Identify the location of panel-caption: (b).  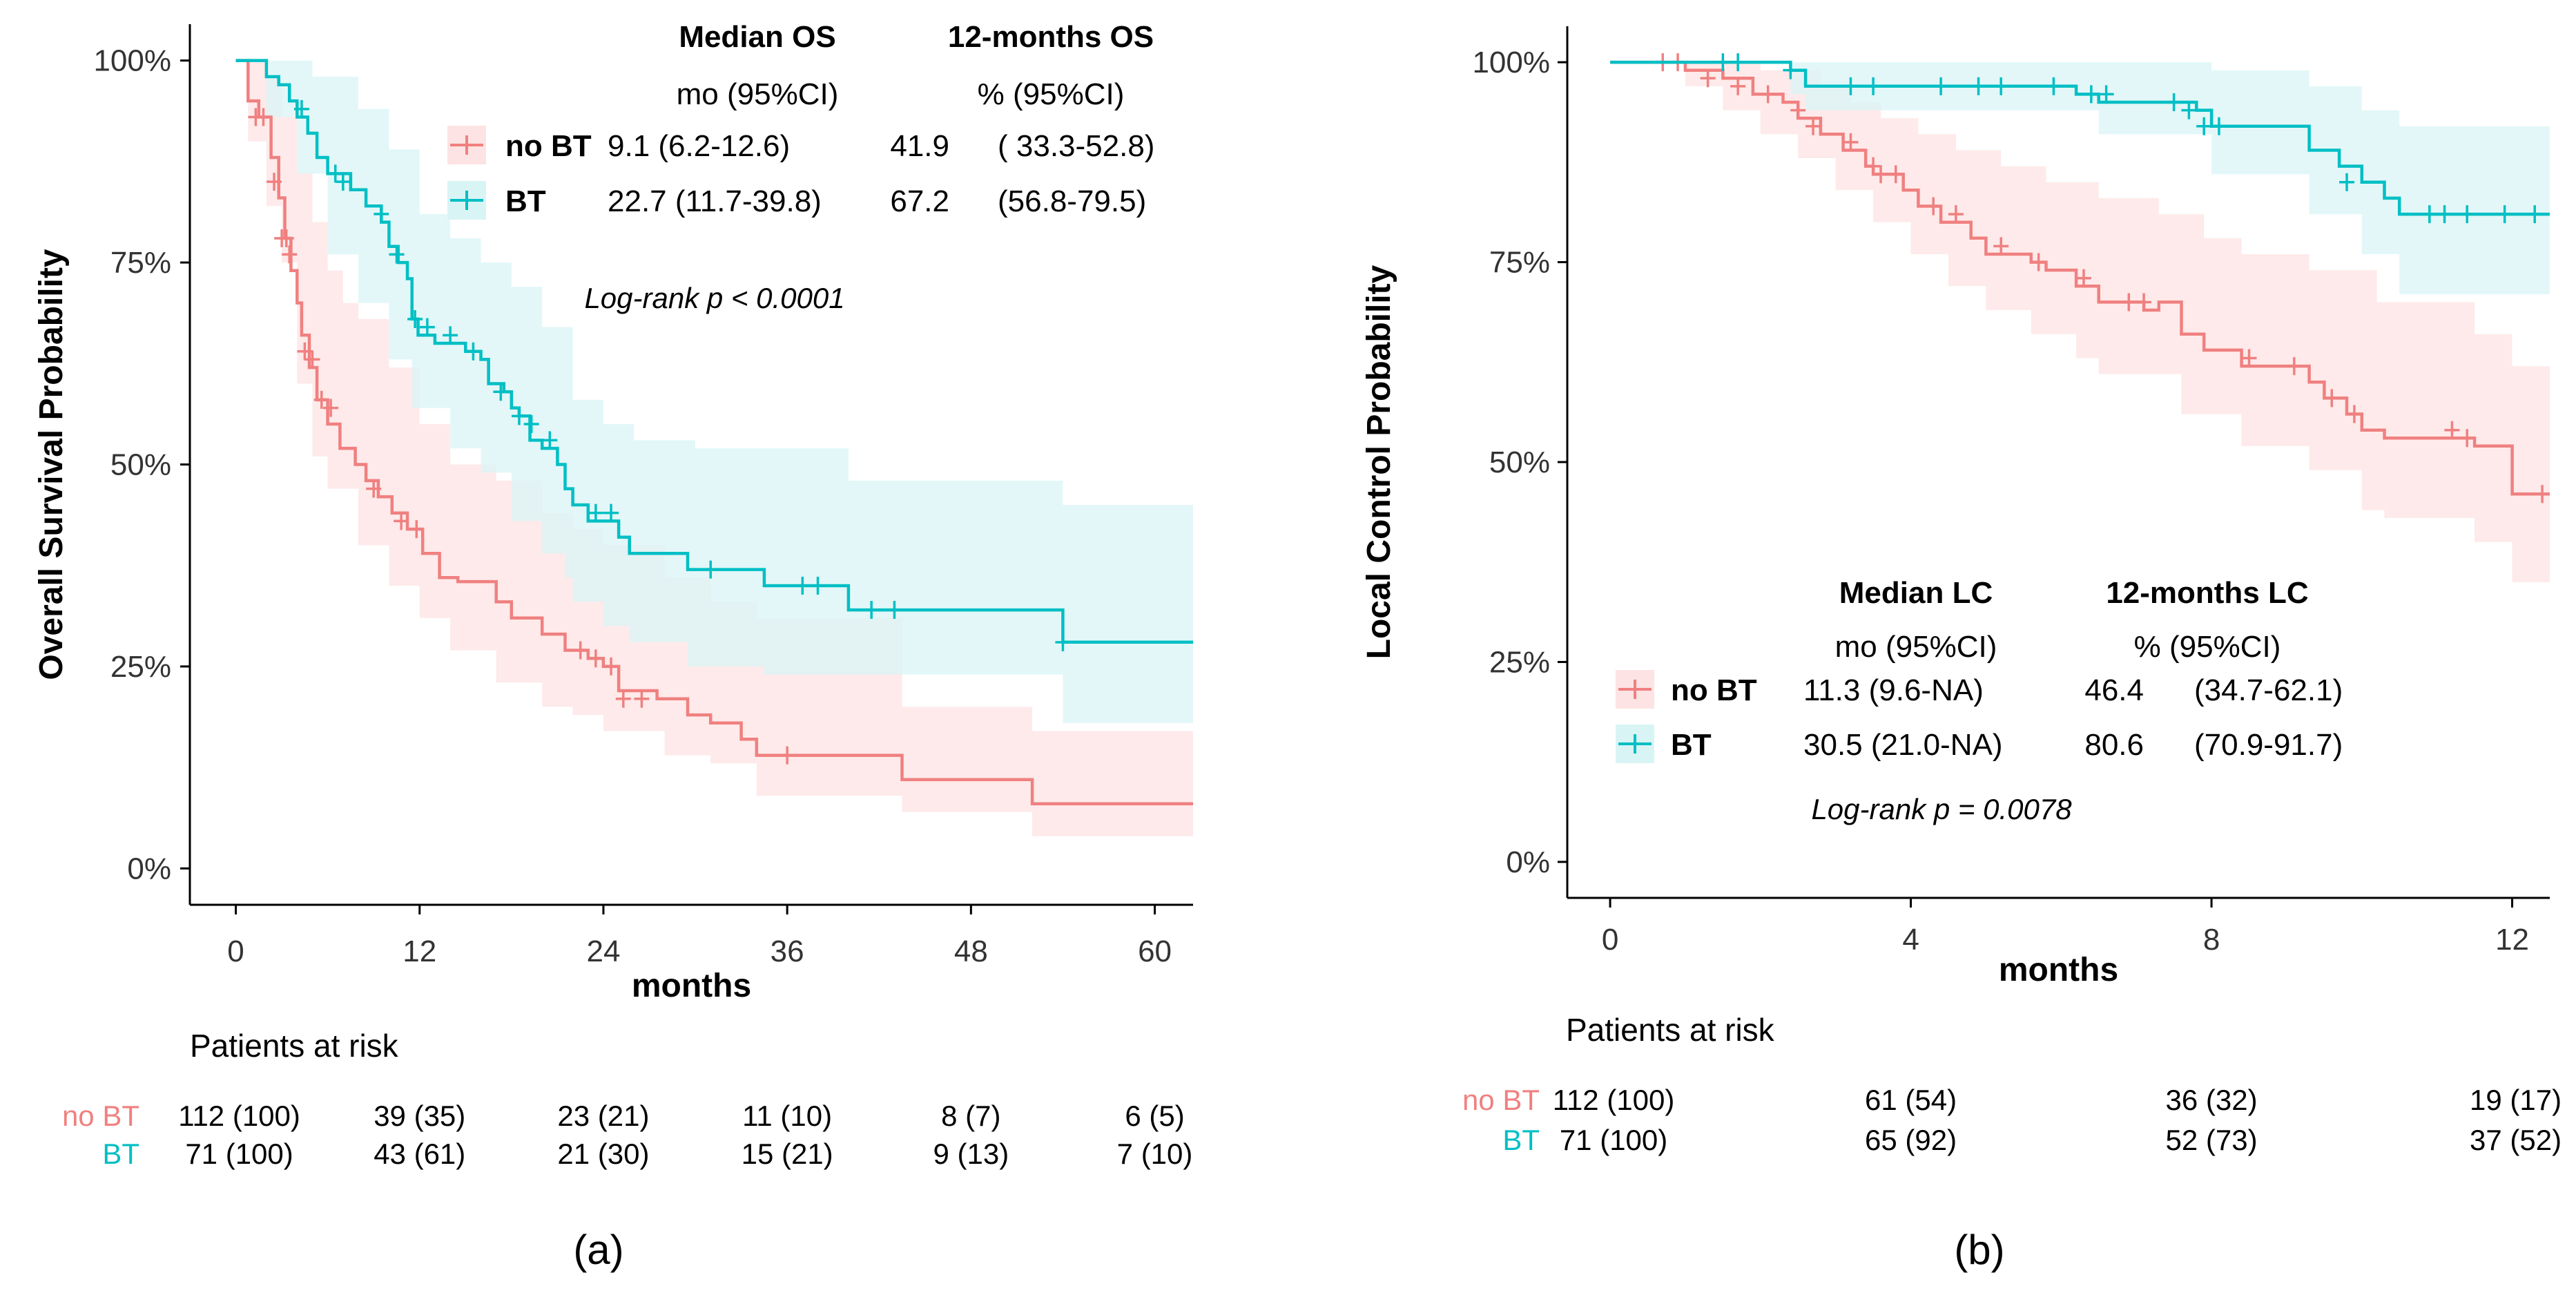
(1979, 1250).